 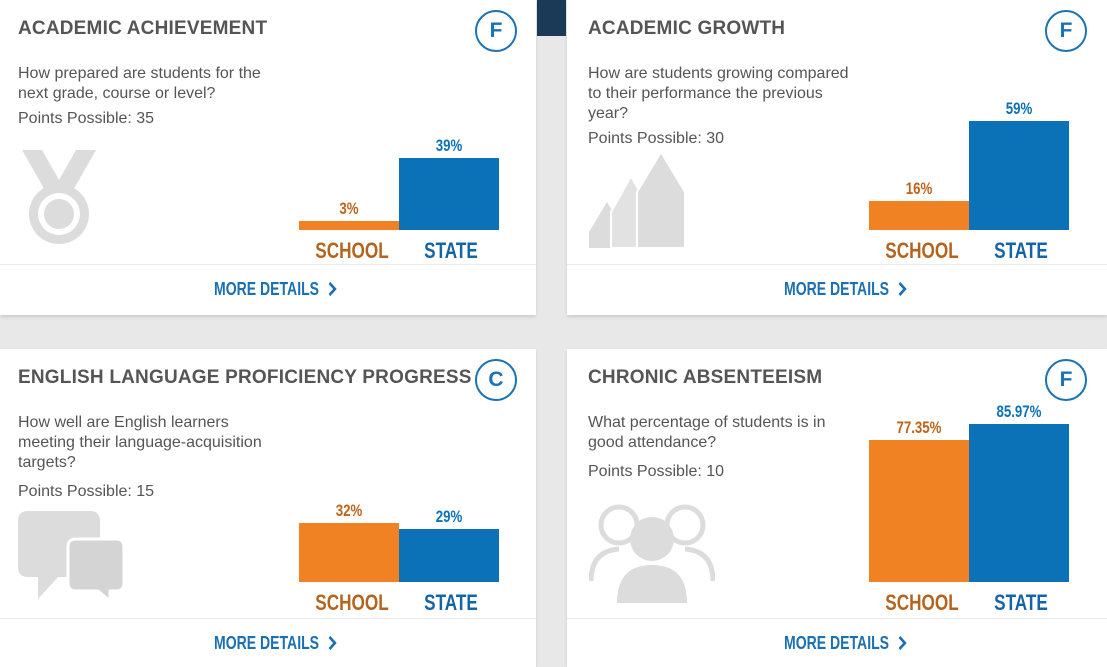 What do you see at coordinates (637, 203) in the screenshot?
I see `growth-arrows-icon` at bounding box center [637, 203].